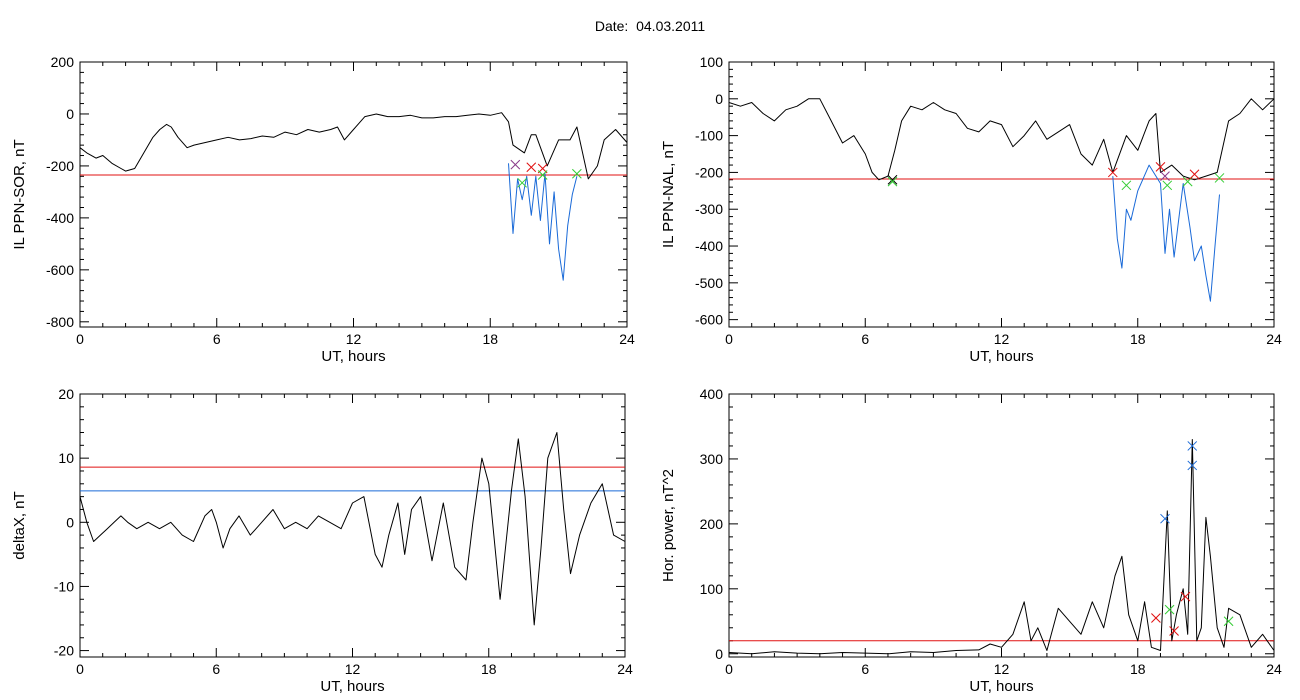 Image resolution: width=1300 pixels, height=700 pixels. Describe the element at coordinates (64, 651) in the screenshot. I see `y-tick-label: -20` at that location.